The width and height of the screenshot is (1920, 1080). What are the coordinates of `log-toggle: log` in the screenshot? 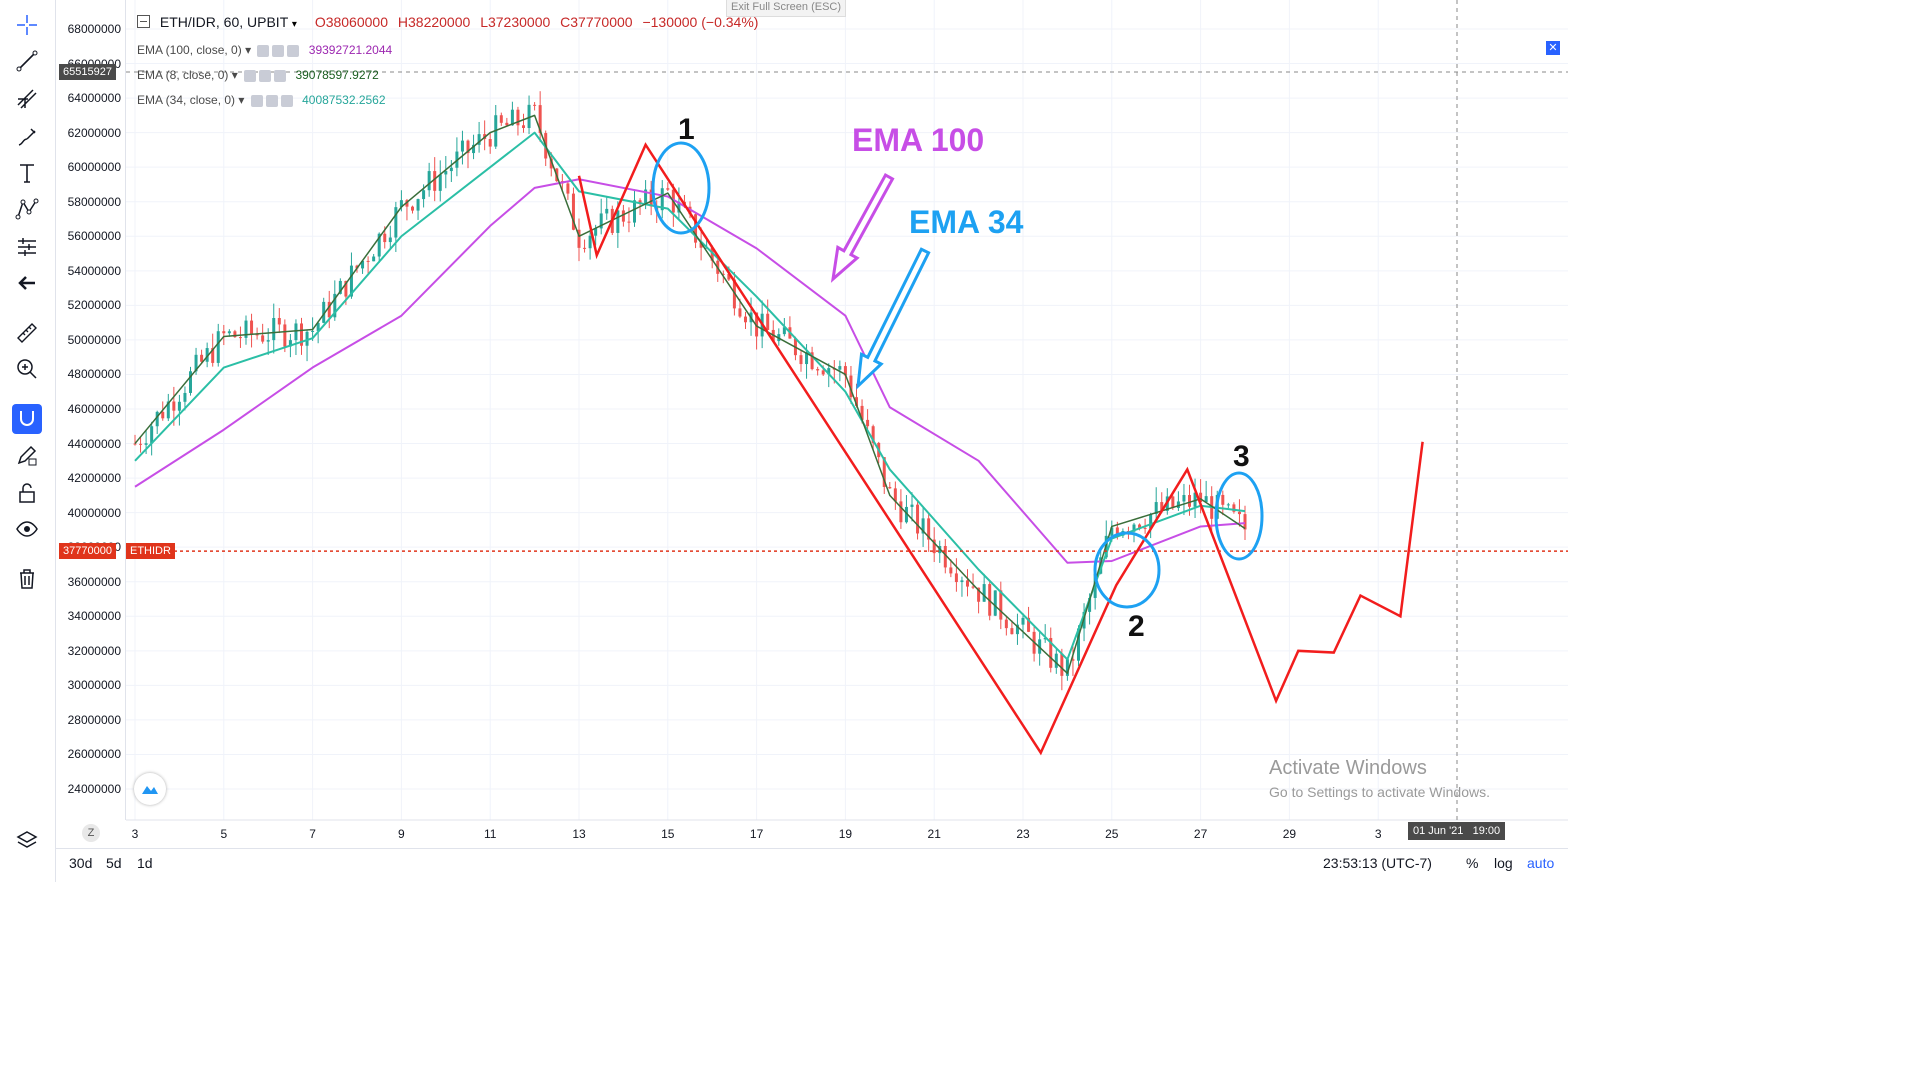 It's located at (1503, 863).